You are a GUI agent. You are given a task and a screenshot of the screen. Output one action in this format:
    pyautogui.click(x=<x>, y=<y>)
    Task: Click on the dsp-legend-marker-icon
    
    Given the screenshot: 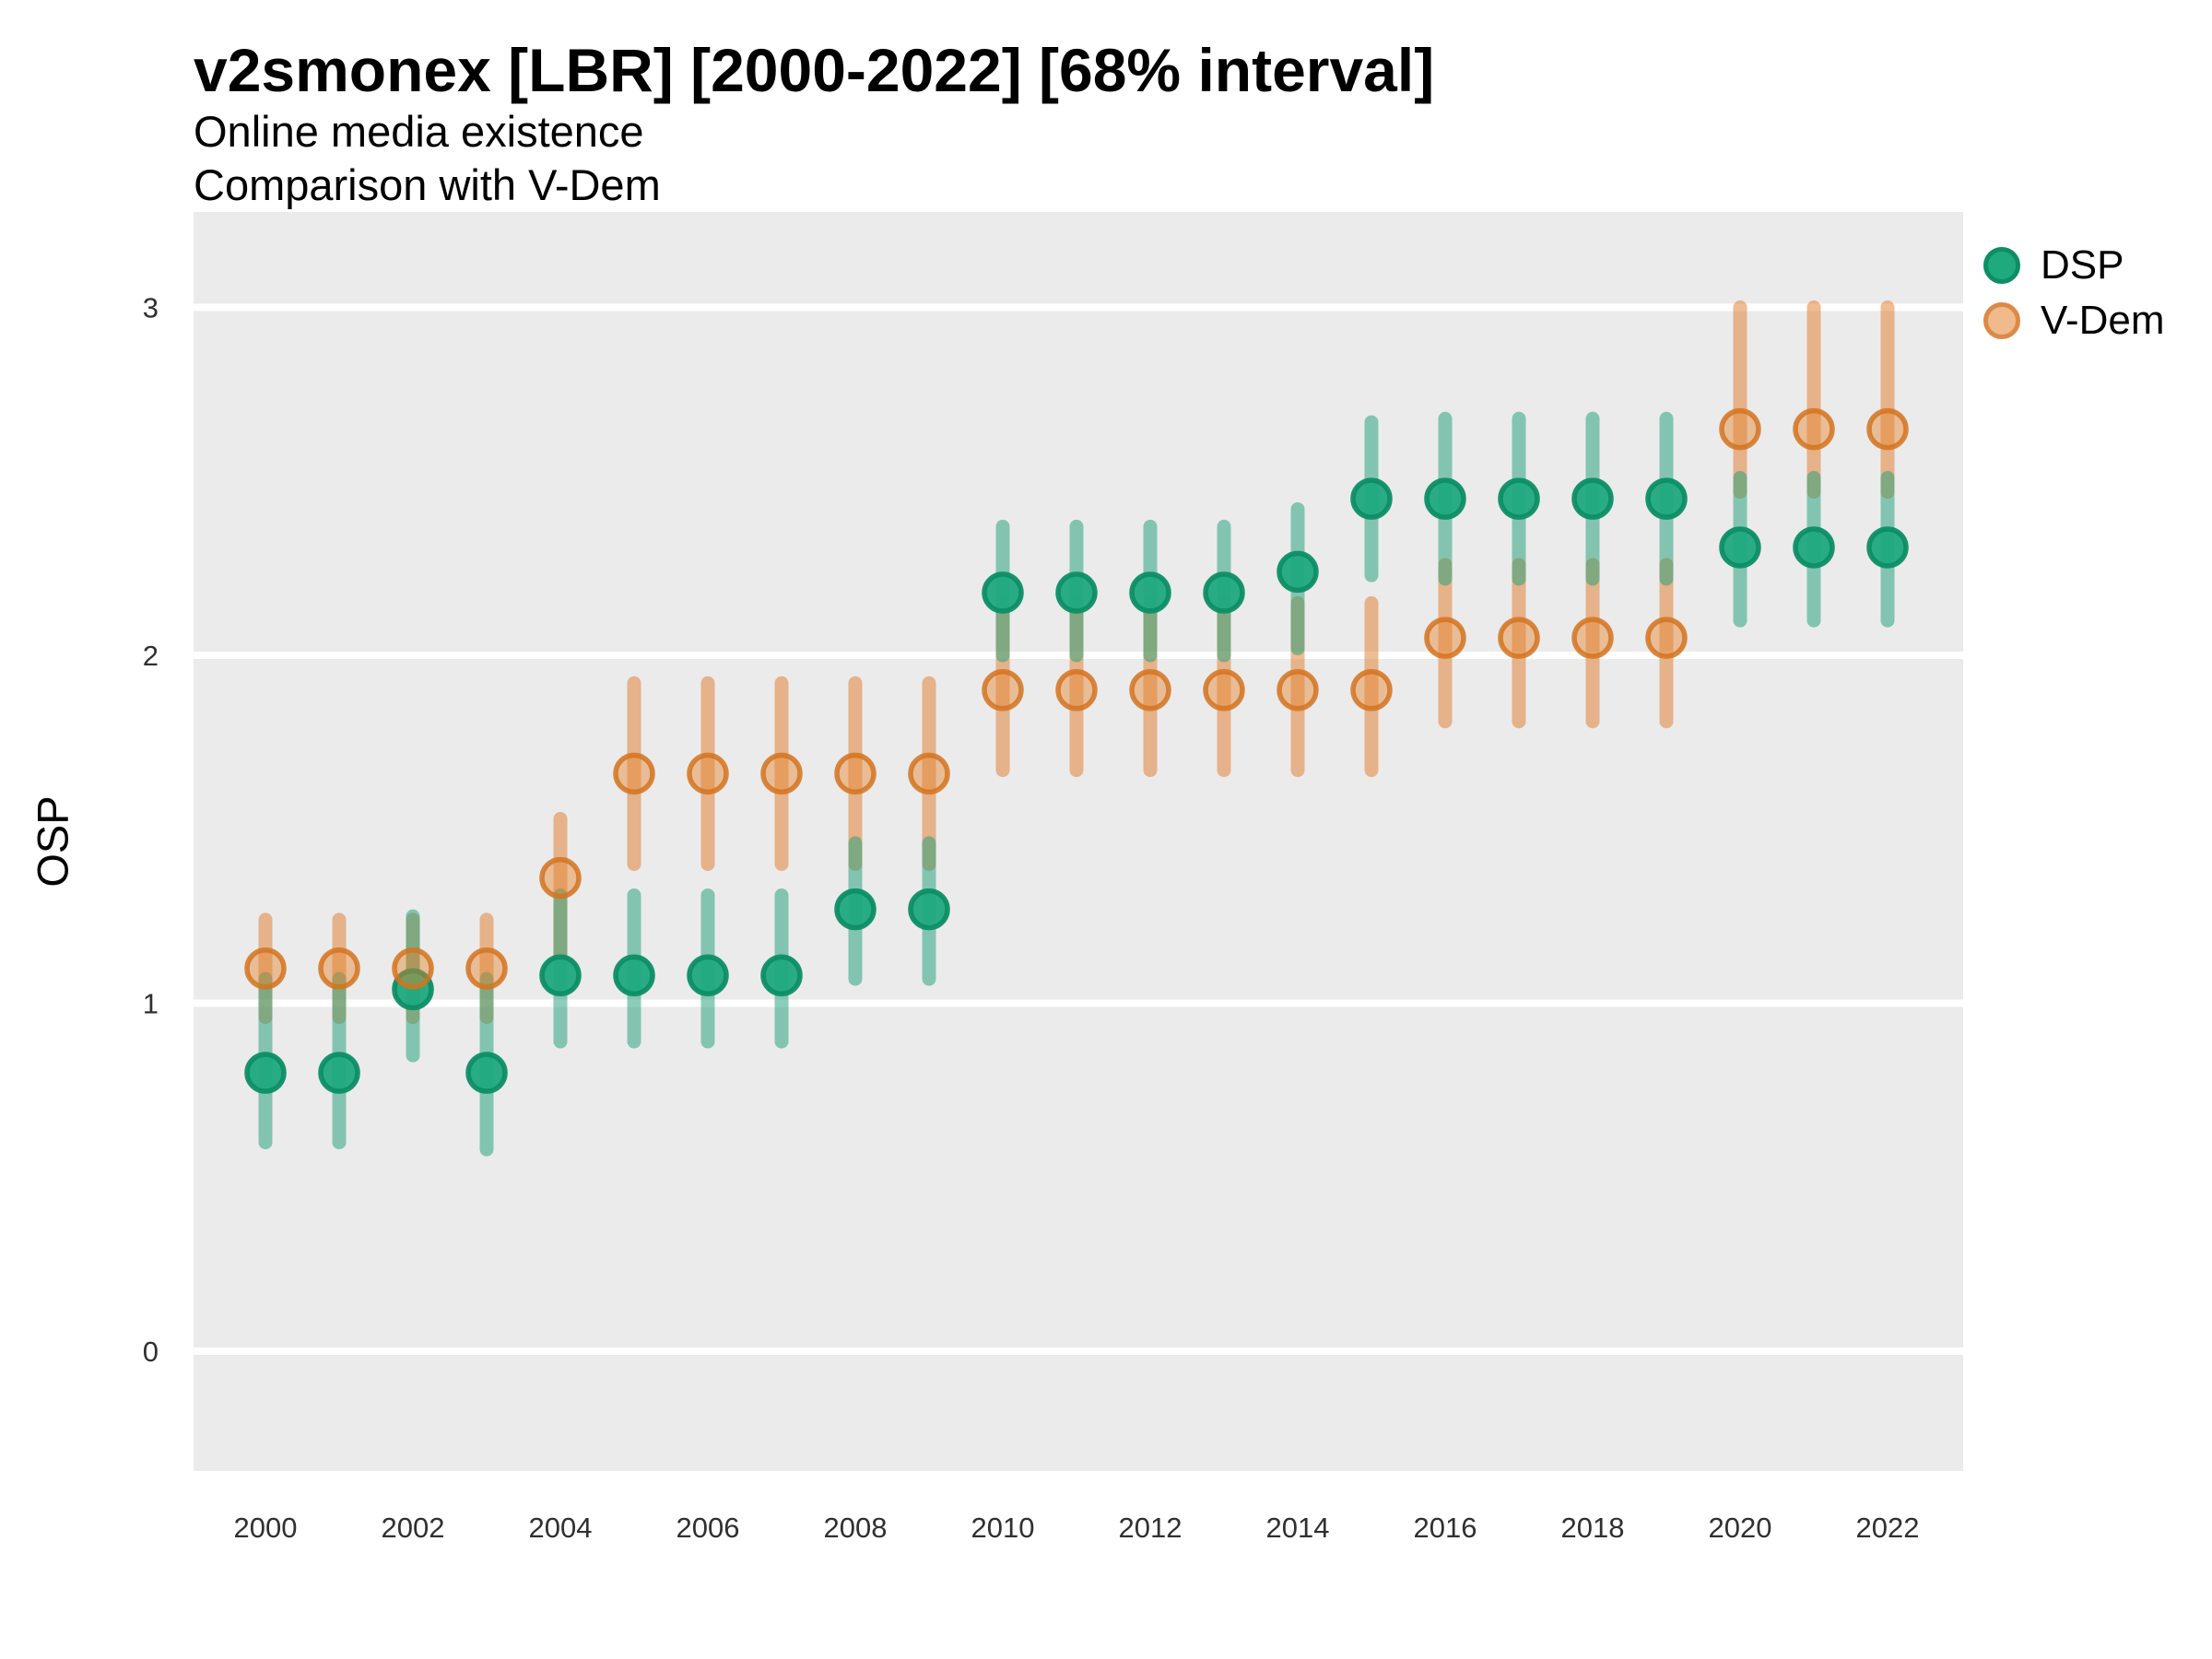 What is the action you would take?
    pyautogui.click(x=2001, y=265)
    